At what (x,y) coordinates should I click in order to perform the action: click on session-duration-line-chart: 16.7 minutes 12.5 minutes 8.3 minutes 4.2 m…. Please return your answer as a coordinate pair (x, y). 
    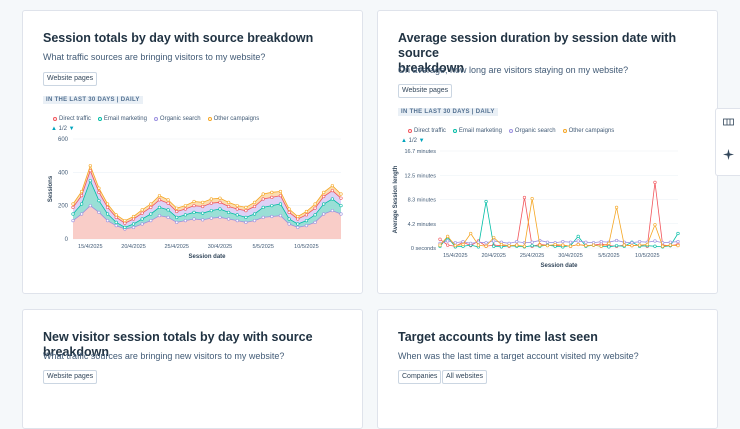
    Looking at the image, I should click on (548, 211).